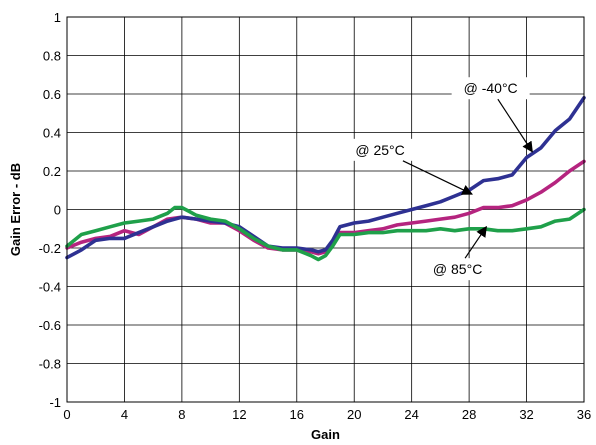  I want to click on x-tick-label: 24, so click(411, 414).